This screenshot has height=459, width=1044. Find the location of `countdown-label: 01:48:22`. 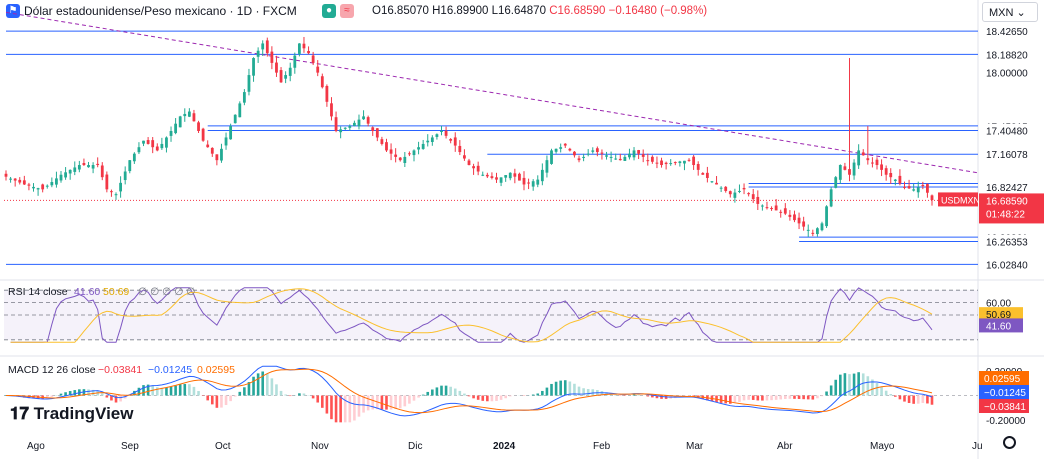

countdown-label: 01:48:22 is located at coordinates (1005, 214).